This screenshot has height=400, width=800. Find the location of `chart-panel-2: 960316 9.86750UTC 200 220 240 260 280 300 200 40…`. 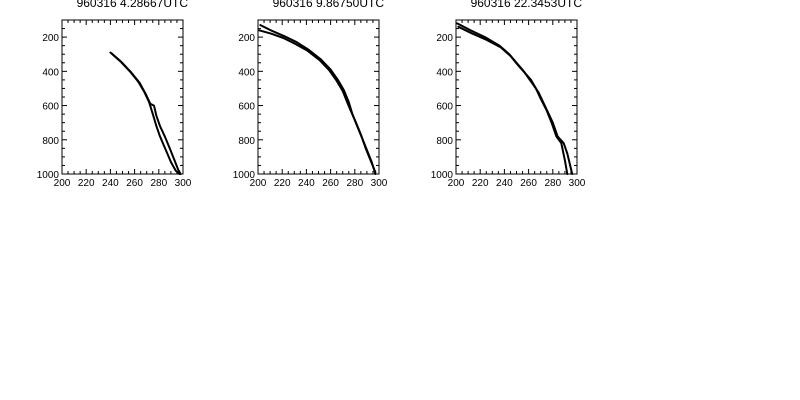

chart-panel-2: 960316 9.86750UTC 200 220 240 260 280 300 200 40… is located at coordinates (310, 94).